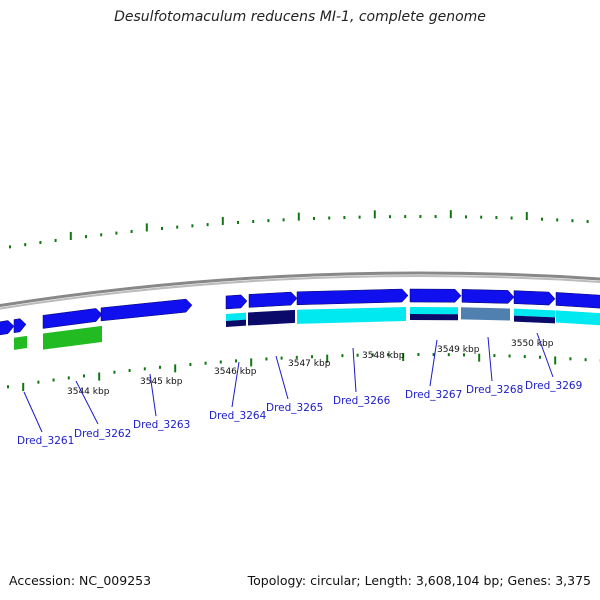 The height and width of the screenshot is (600, 600). Describe the element at coordinates (294, 408) in the screenshot. I see `gene-label: Dred_3265` at that location.